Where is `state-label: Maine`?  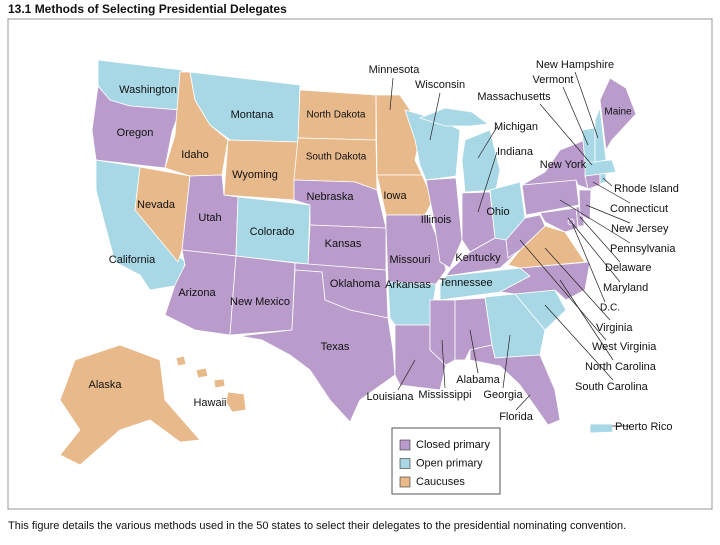 state-label: Maine is located at coordinates (618, 112).